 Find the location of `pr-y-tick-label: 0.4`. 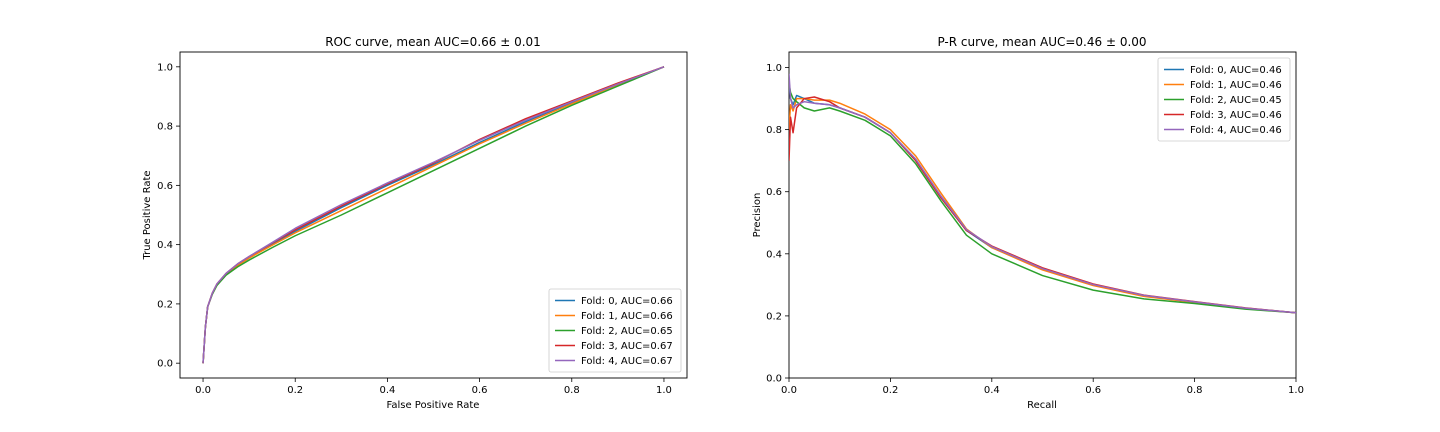

pr-y-tick-label: 0.4 is located at coordinates (774, 254).